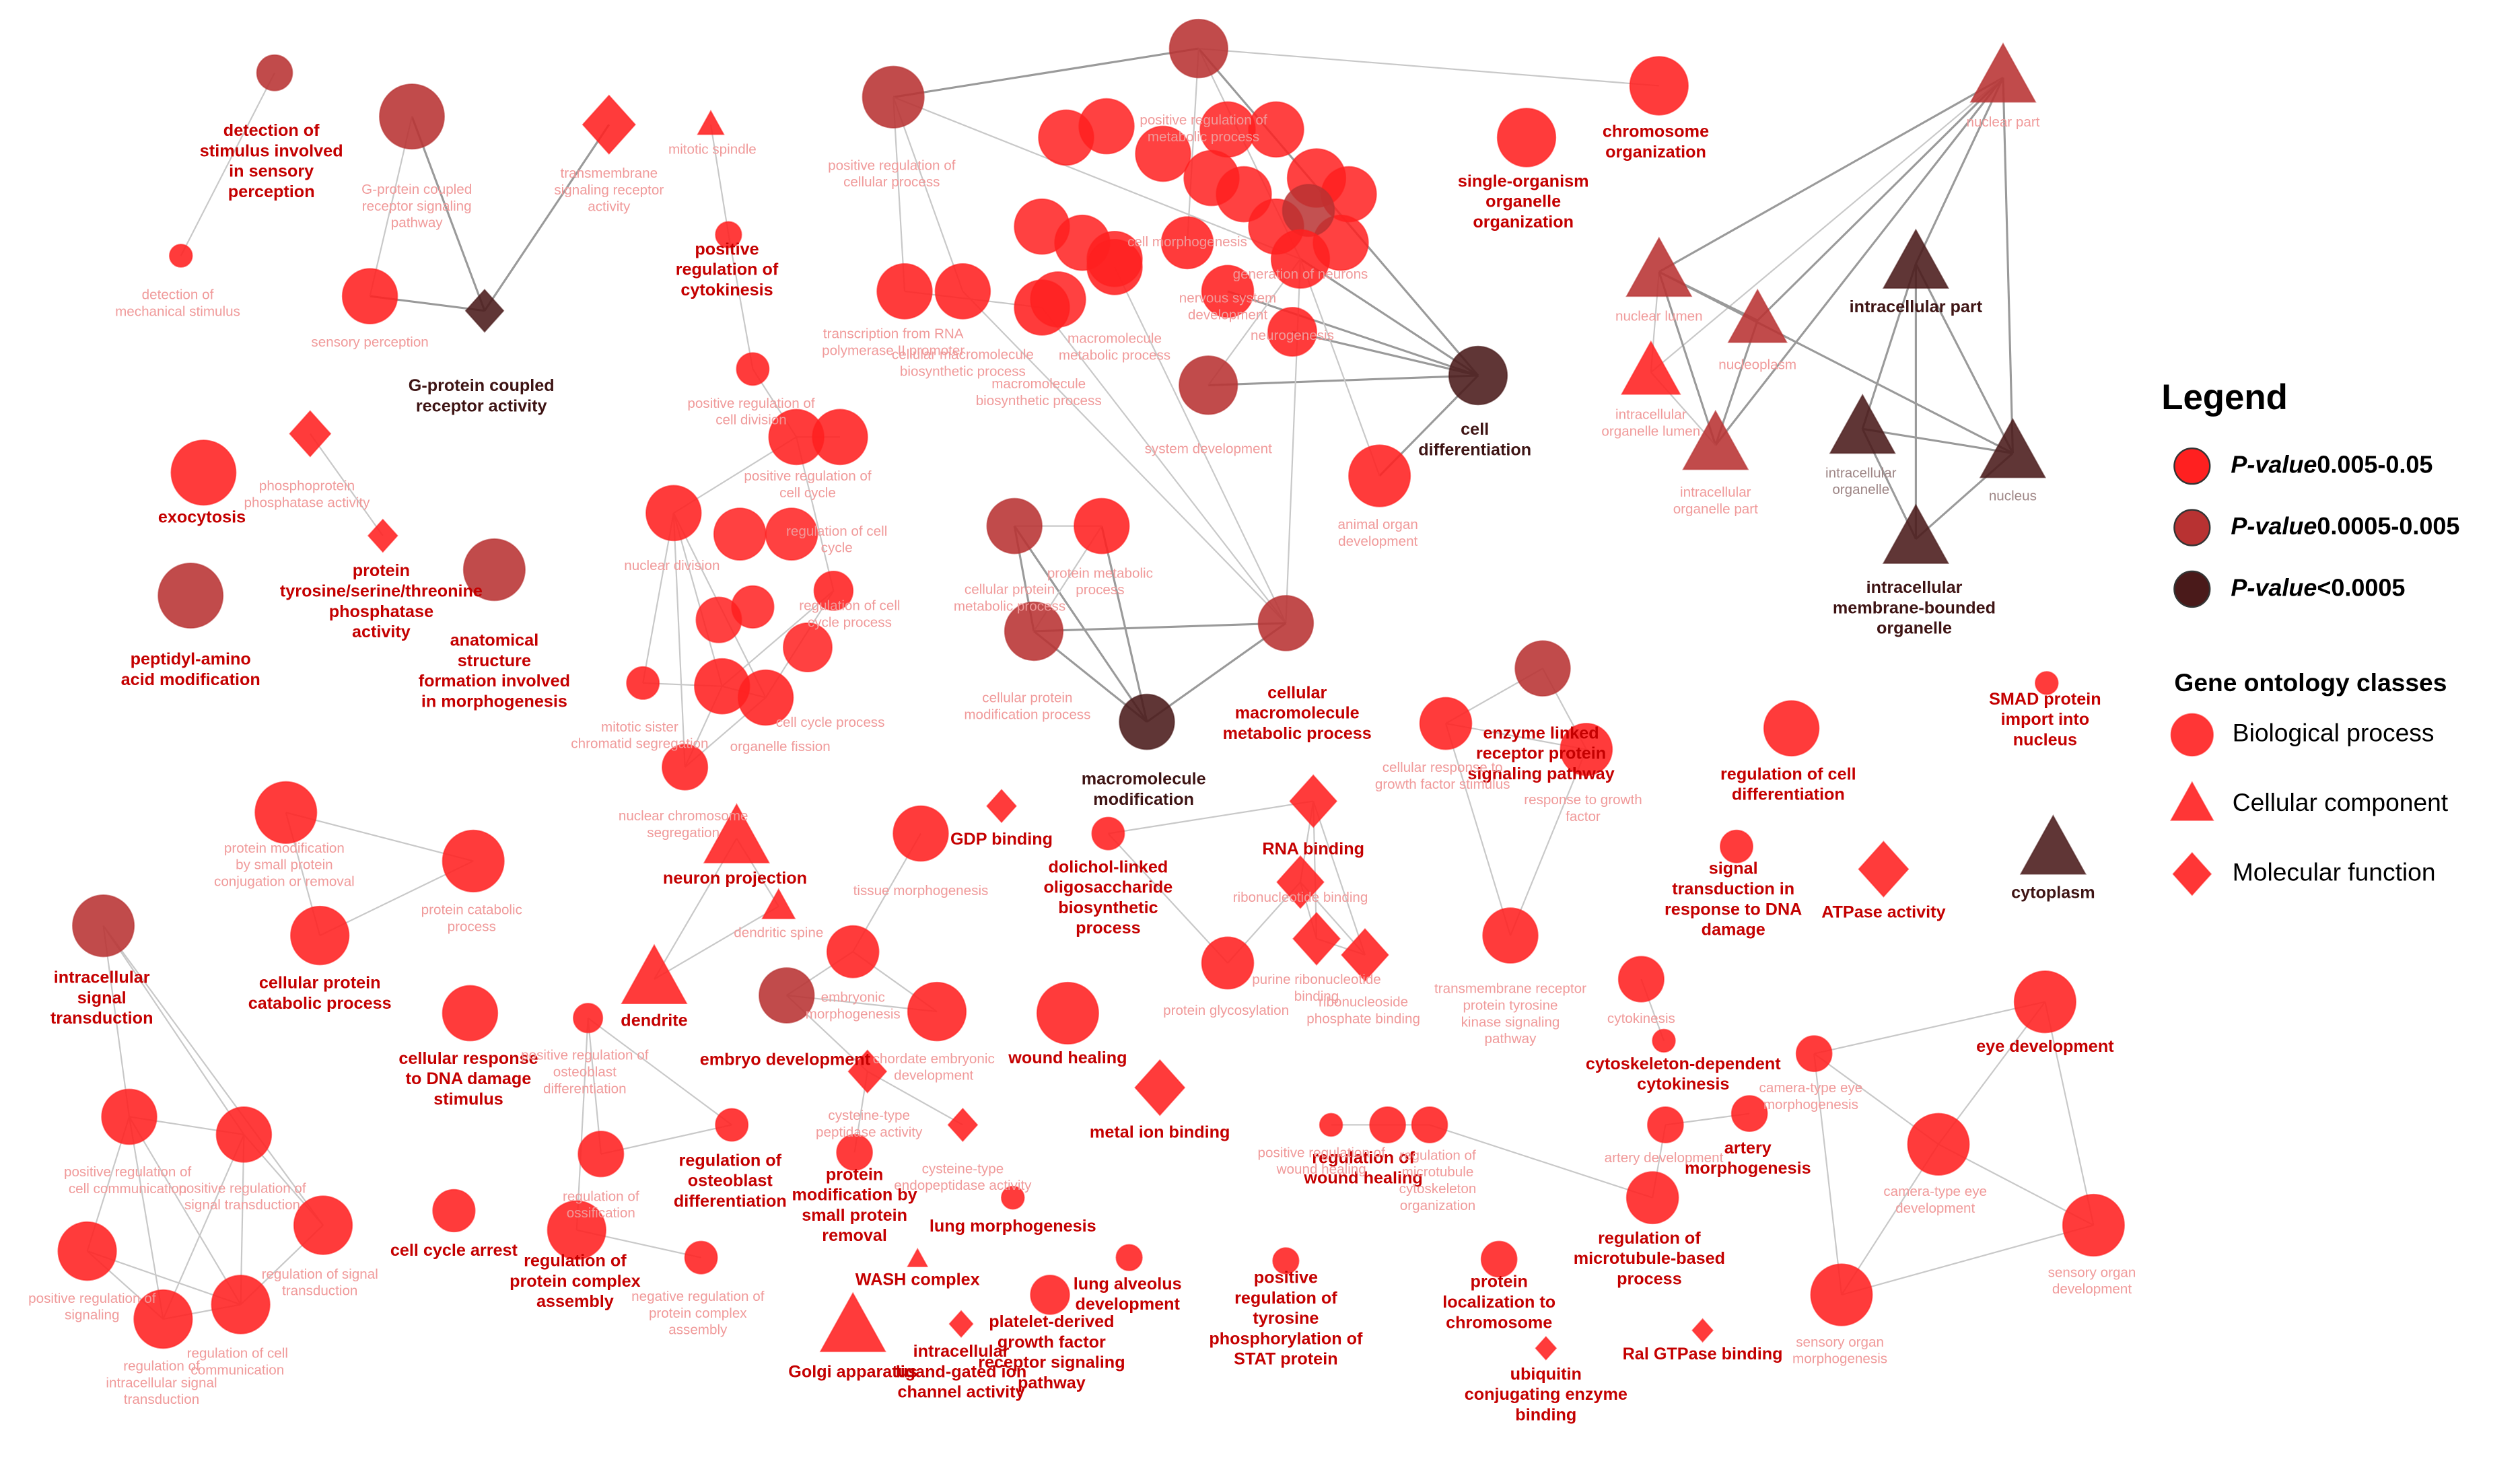 This screenshot has height=1457, width=2520. I want to click on node-label: GDP binding, so click(1002, 839).